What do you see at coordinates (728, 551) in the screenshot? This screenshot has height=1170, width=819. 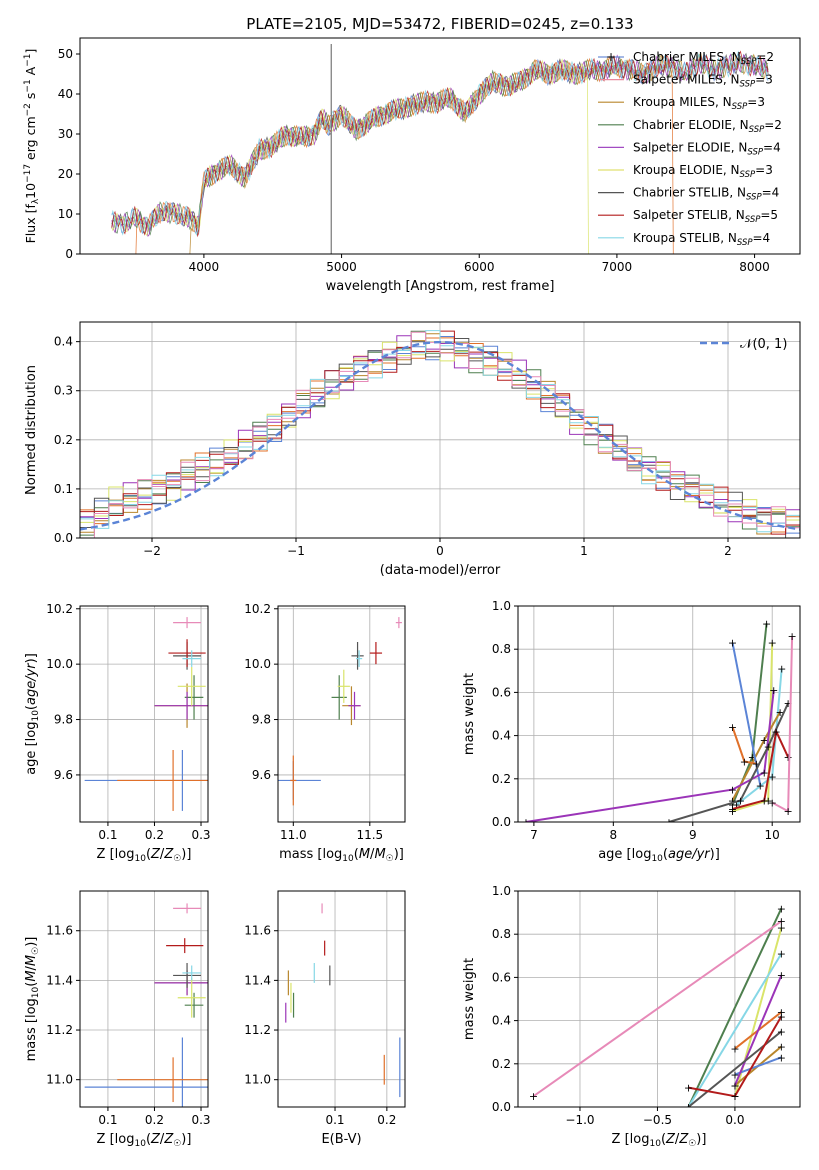 I see `x-tick-label: 2` at bounding box center [728, 551].